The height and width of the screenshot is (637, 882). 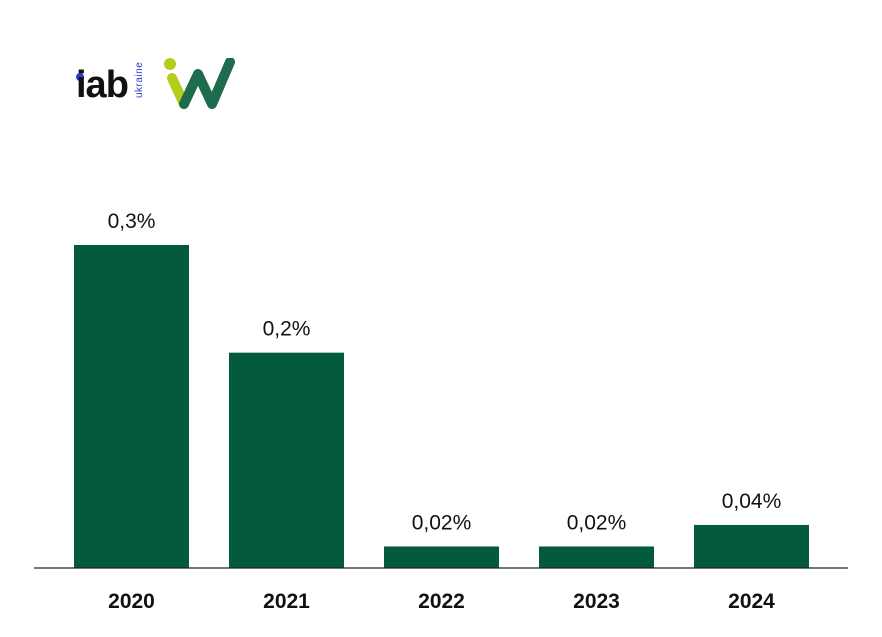 I want to click on category-label-2023: 2023, so click(x=596, y=601).